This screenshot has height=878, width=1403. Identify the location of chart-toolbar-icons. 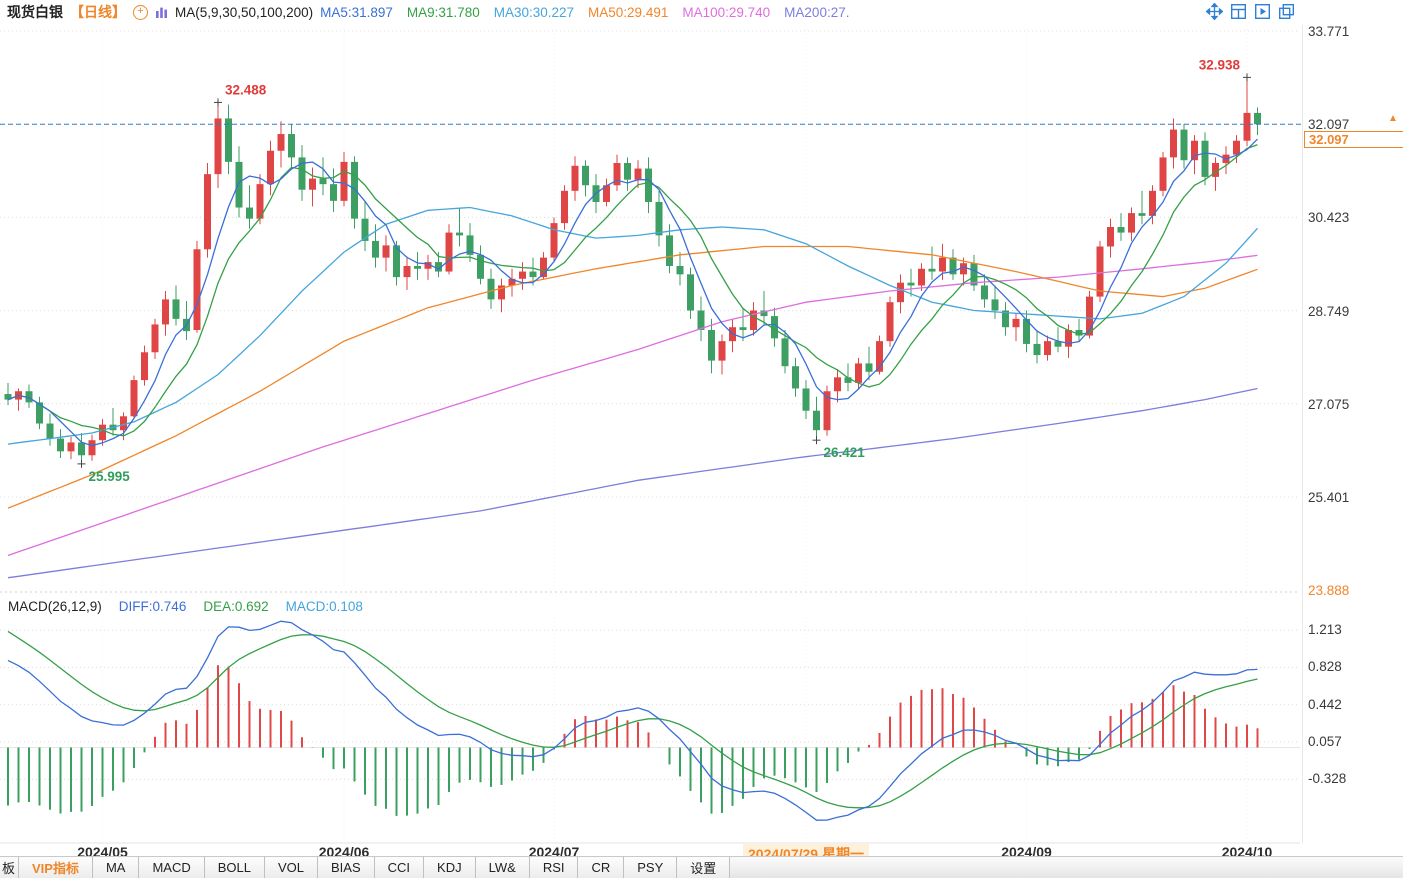
(1250, 11).